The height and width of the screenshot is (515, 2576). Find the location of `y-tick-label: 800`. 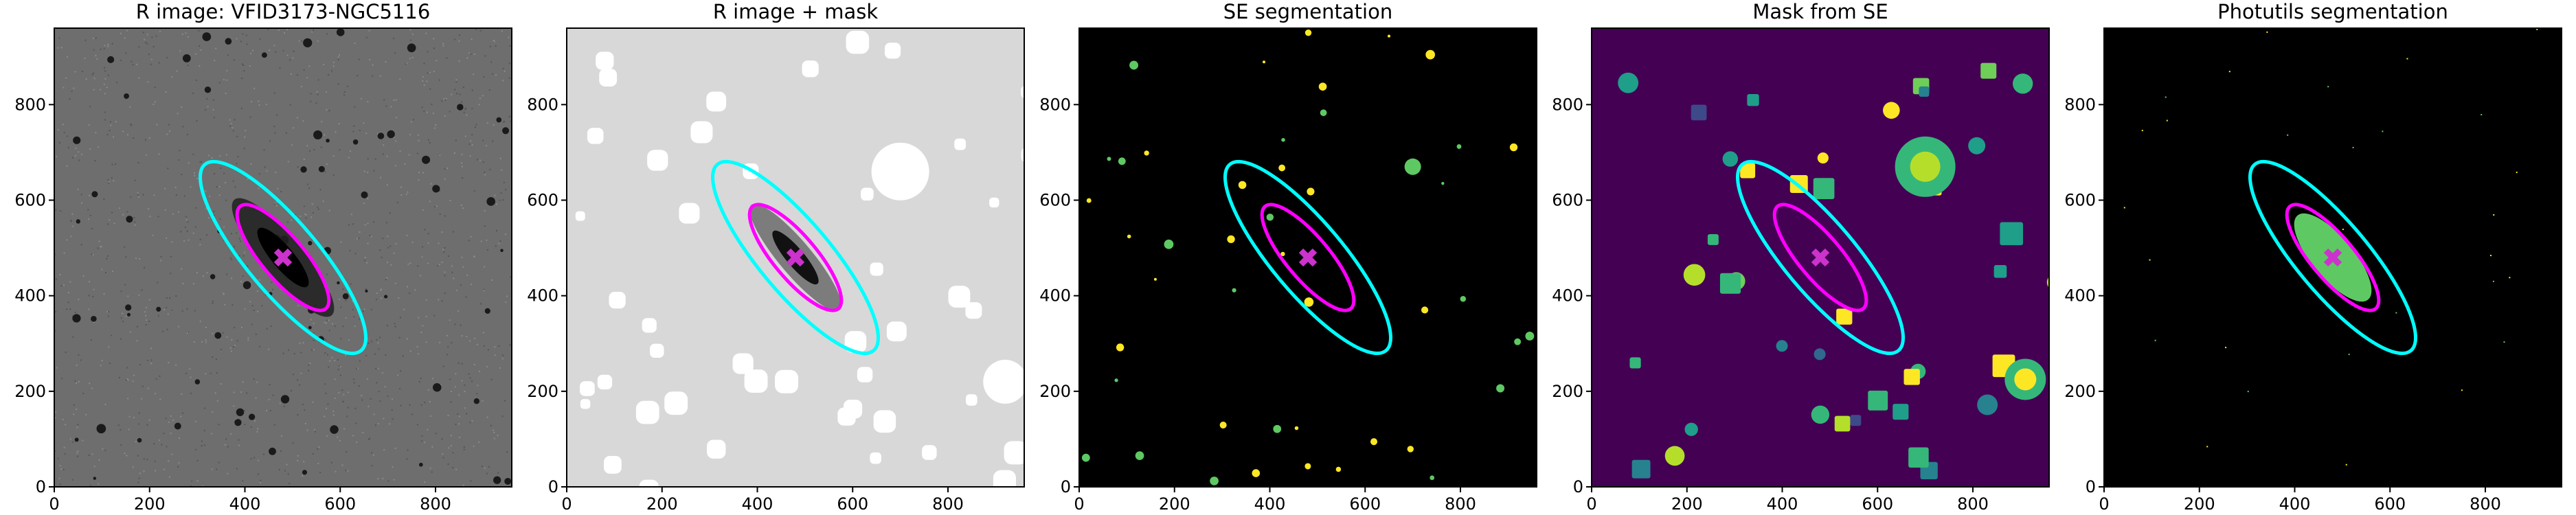

y-tick-label: 800 is located at coordinates (1567, 104).